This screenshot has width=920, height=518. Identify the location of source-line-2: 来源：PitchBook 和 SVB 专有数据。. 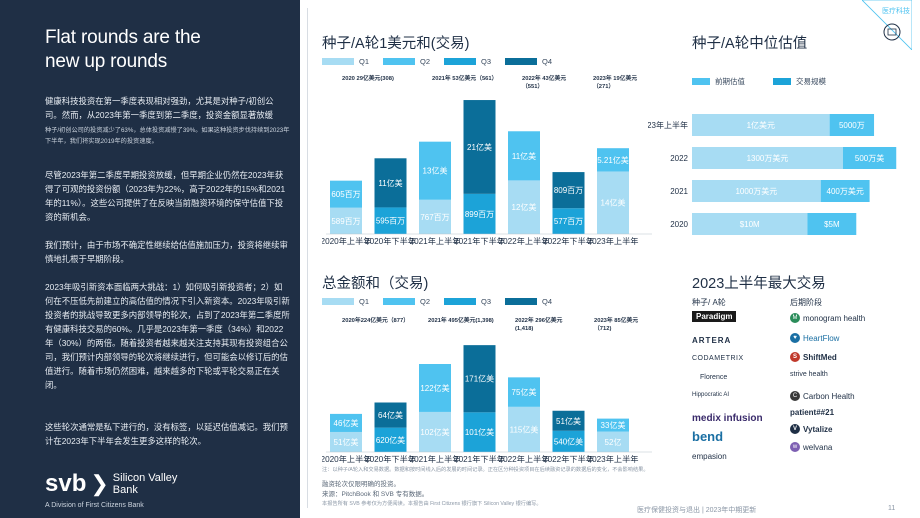
(375, 494).